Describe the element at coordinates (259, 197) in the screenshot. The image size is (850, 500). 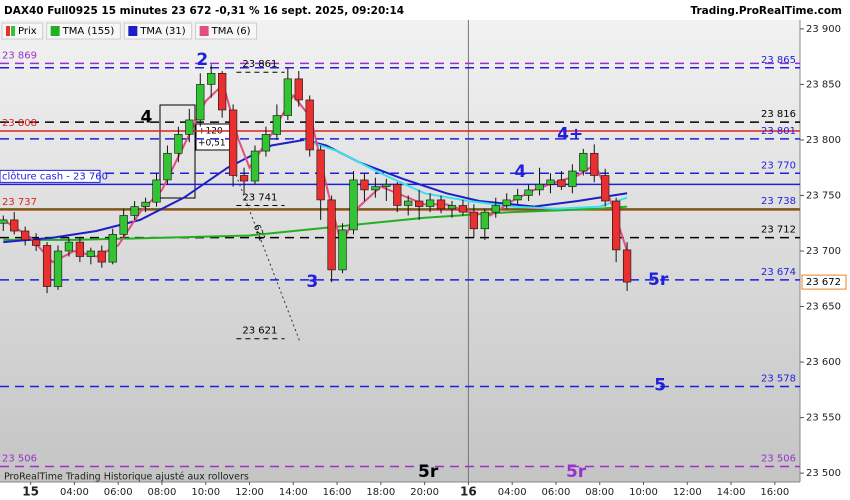
I see `segment-label: 23 741` at that location.